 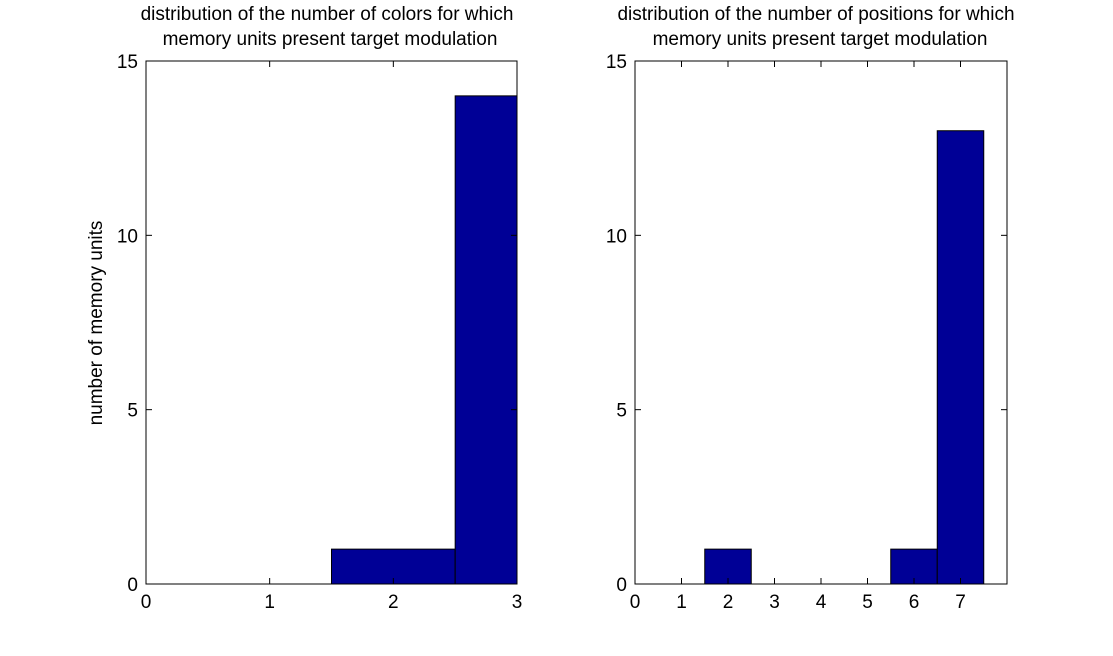 What do you see at coordinates (269, 602) in the screenshot?
I see `colors-x-tick-label: 1` at bounding box center [269, 602].